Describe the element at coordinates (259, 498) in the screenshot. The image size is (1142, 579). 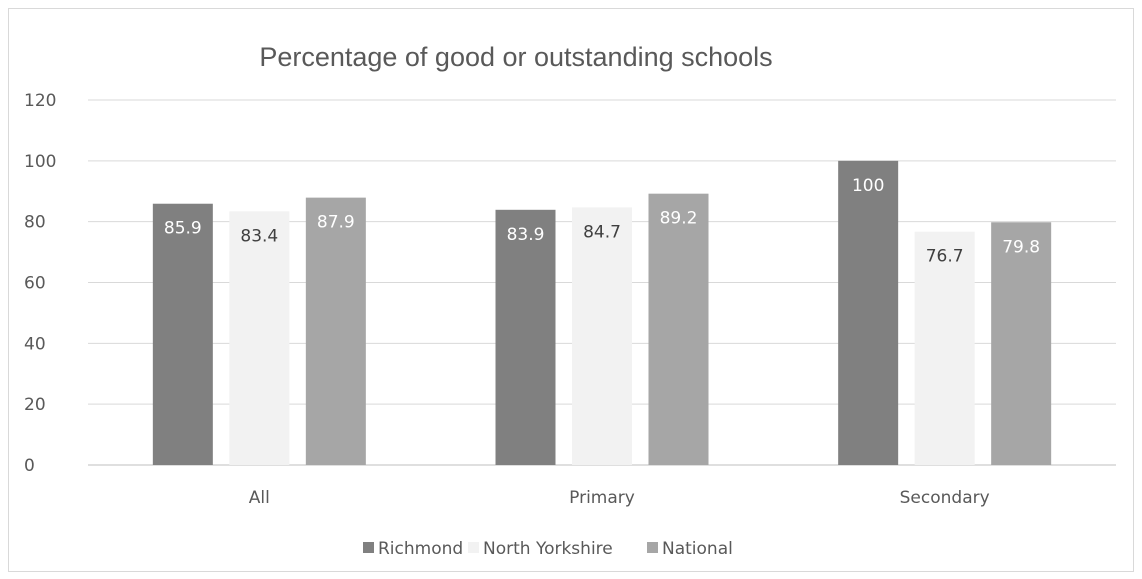
I see `x-category-label: All` at that location.